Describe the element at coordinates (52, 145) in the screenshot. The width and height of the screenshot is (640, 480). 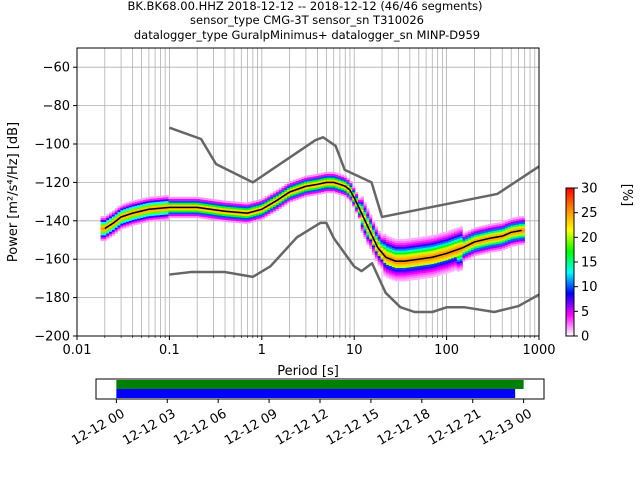
I see `y-tick-label: −100` at that location.